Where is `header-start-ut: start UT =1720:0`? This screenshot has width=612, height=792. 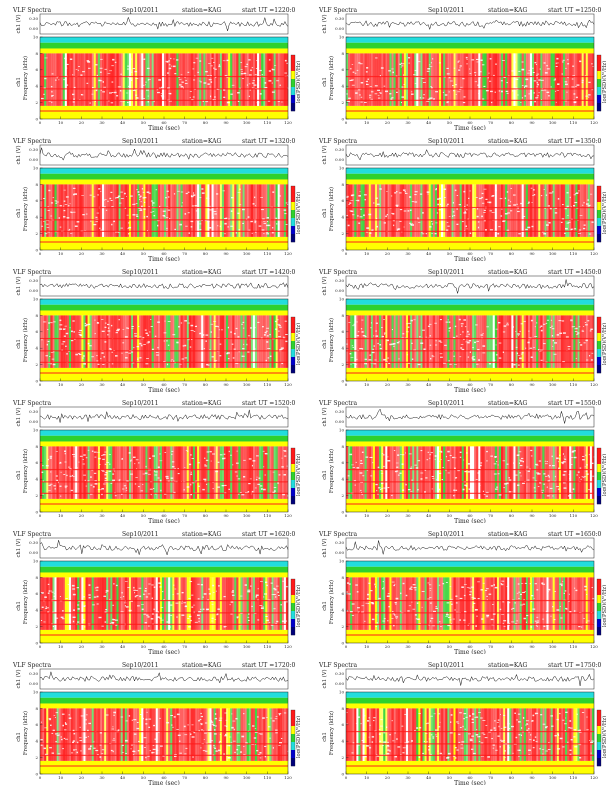 header-start-ut: start UT =1720:0 is located at coordinates (269, 665).